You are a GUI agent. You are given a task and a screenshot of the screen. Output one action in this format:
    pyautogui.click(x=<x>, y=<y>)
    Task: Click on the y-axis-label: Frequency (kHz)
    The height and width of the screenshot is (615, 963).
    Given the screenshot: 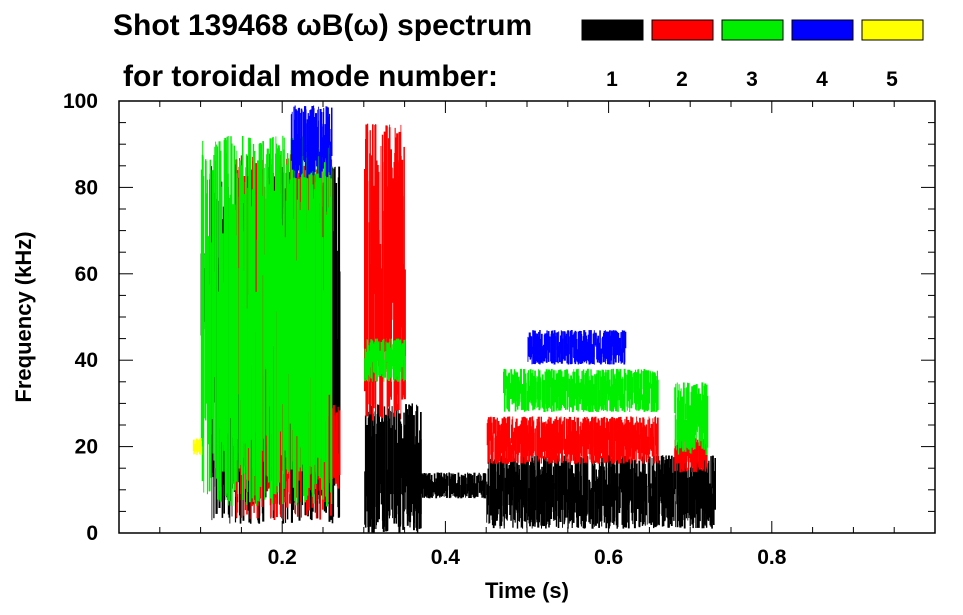 What is the action you would take?
    pyautogui.click(x=23, y=316)
    